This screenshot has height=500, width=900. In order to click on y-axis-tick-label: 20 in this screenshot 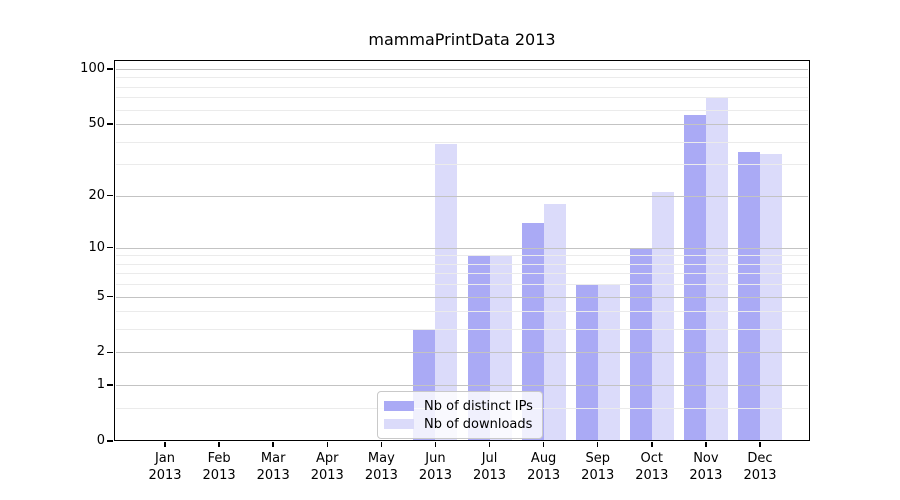, I will do `click(96, 195)`.